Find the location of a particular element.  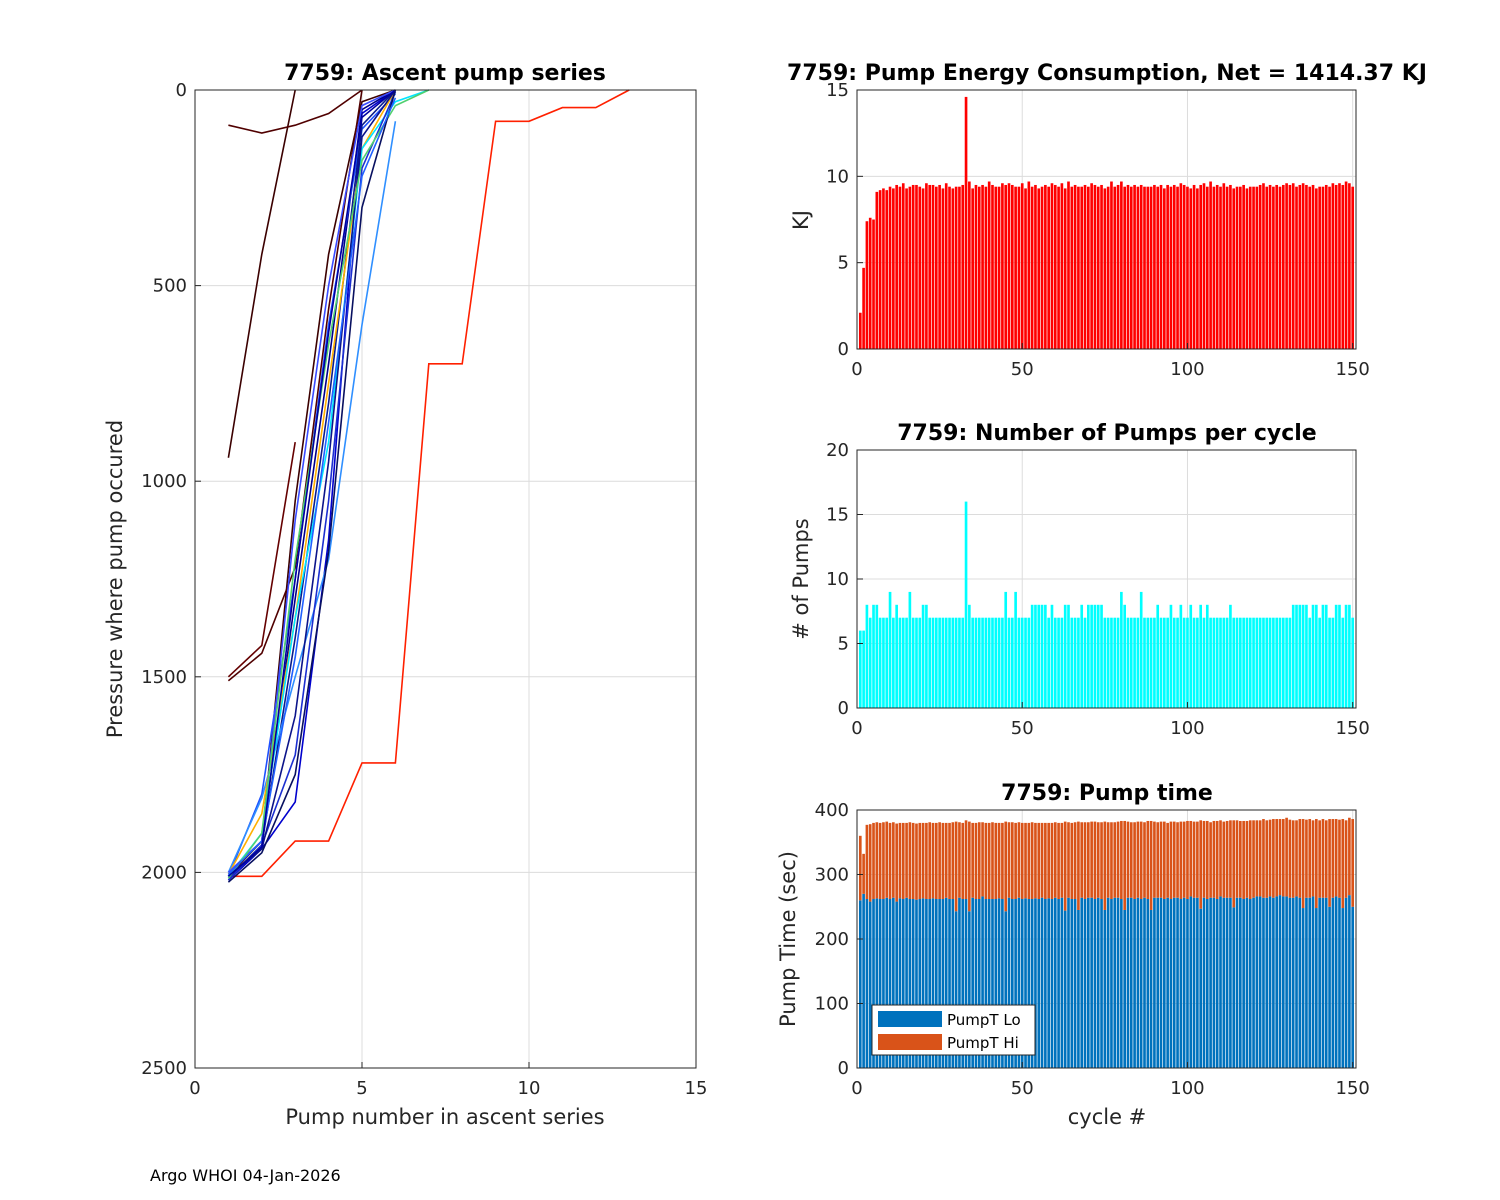

pumptime-xtick-label: 100 is located at coordinates (1187, 1088).